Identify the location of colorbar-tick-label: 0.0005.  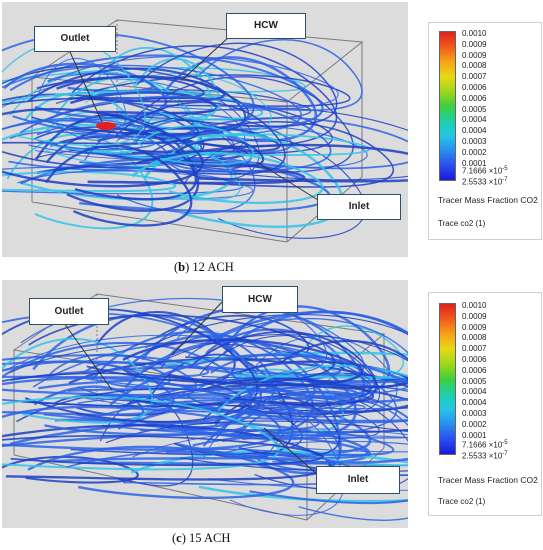
(474, 109).